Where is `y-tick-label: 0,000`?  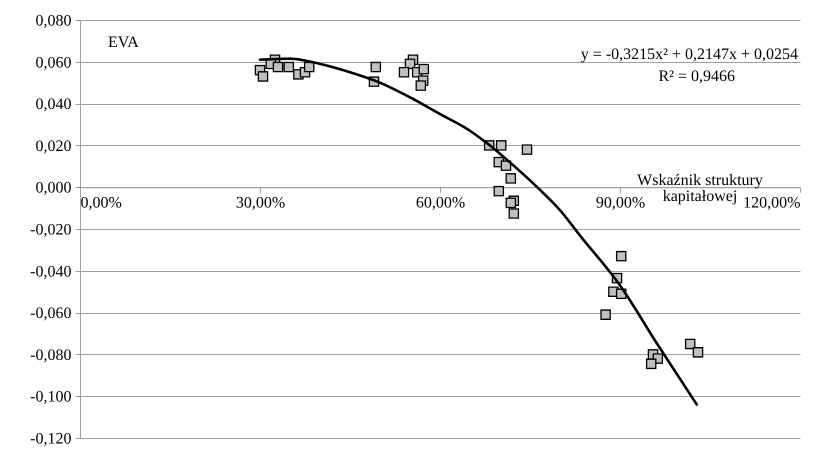
y-tick-label: 0,000 is located at coordinates (54, 188).